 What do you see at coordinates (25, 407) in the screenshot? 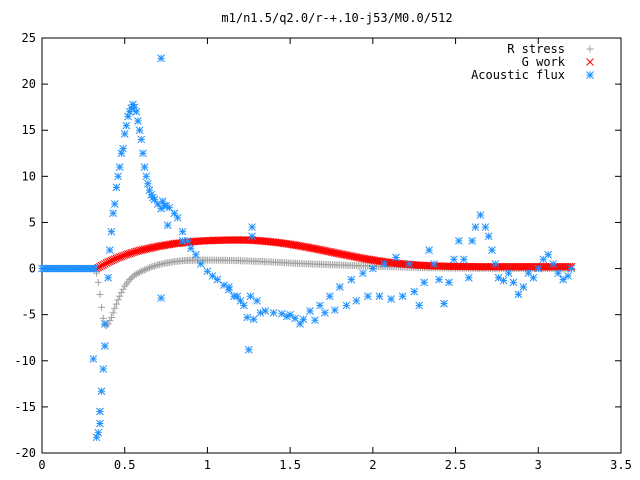
I see `y-tick-label: -15` at bounding box center [25, 407].